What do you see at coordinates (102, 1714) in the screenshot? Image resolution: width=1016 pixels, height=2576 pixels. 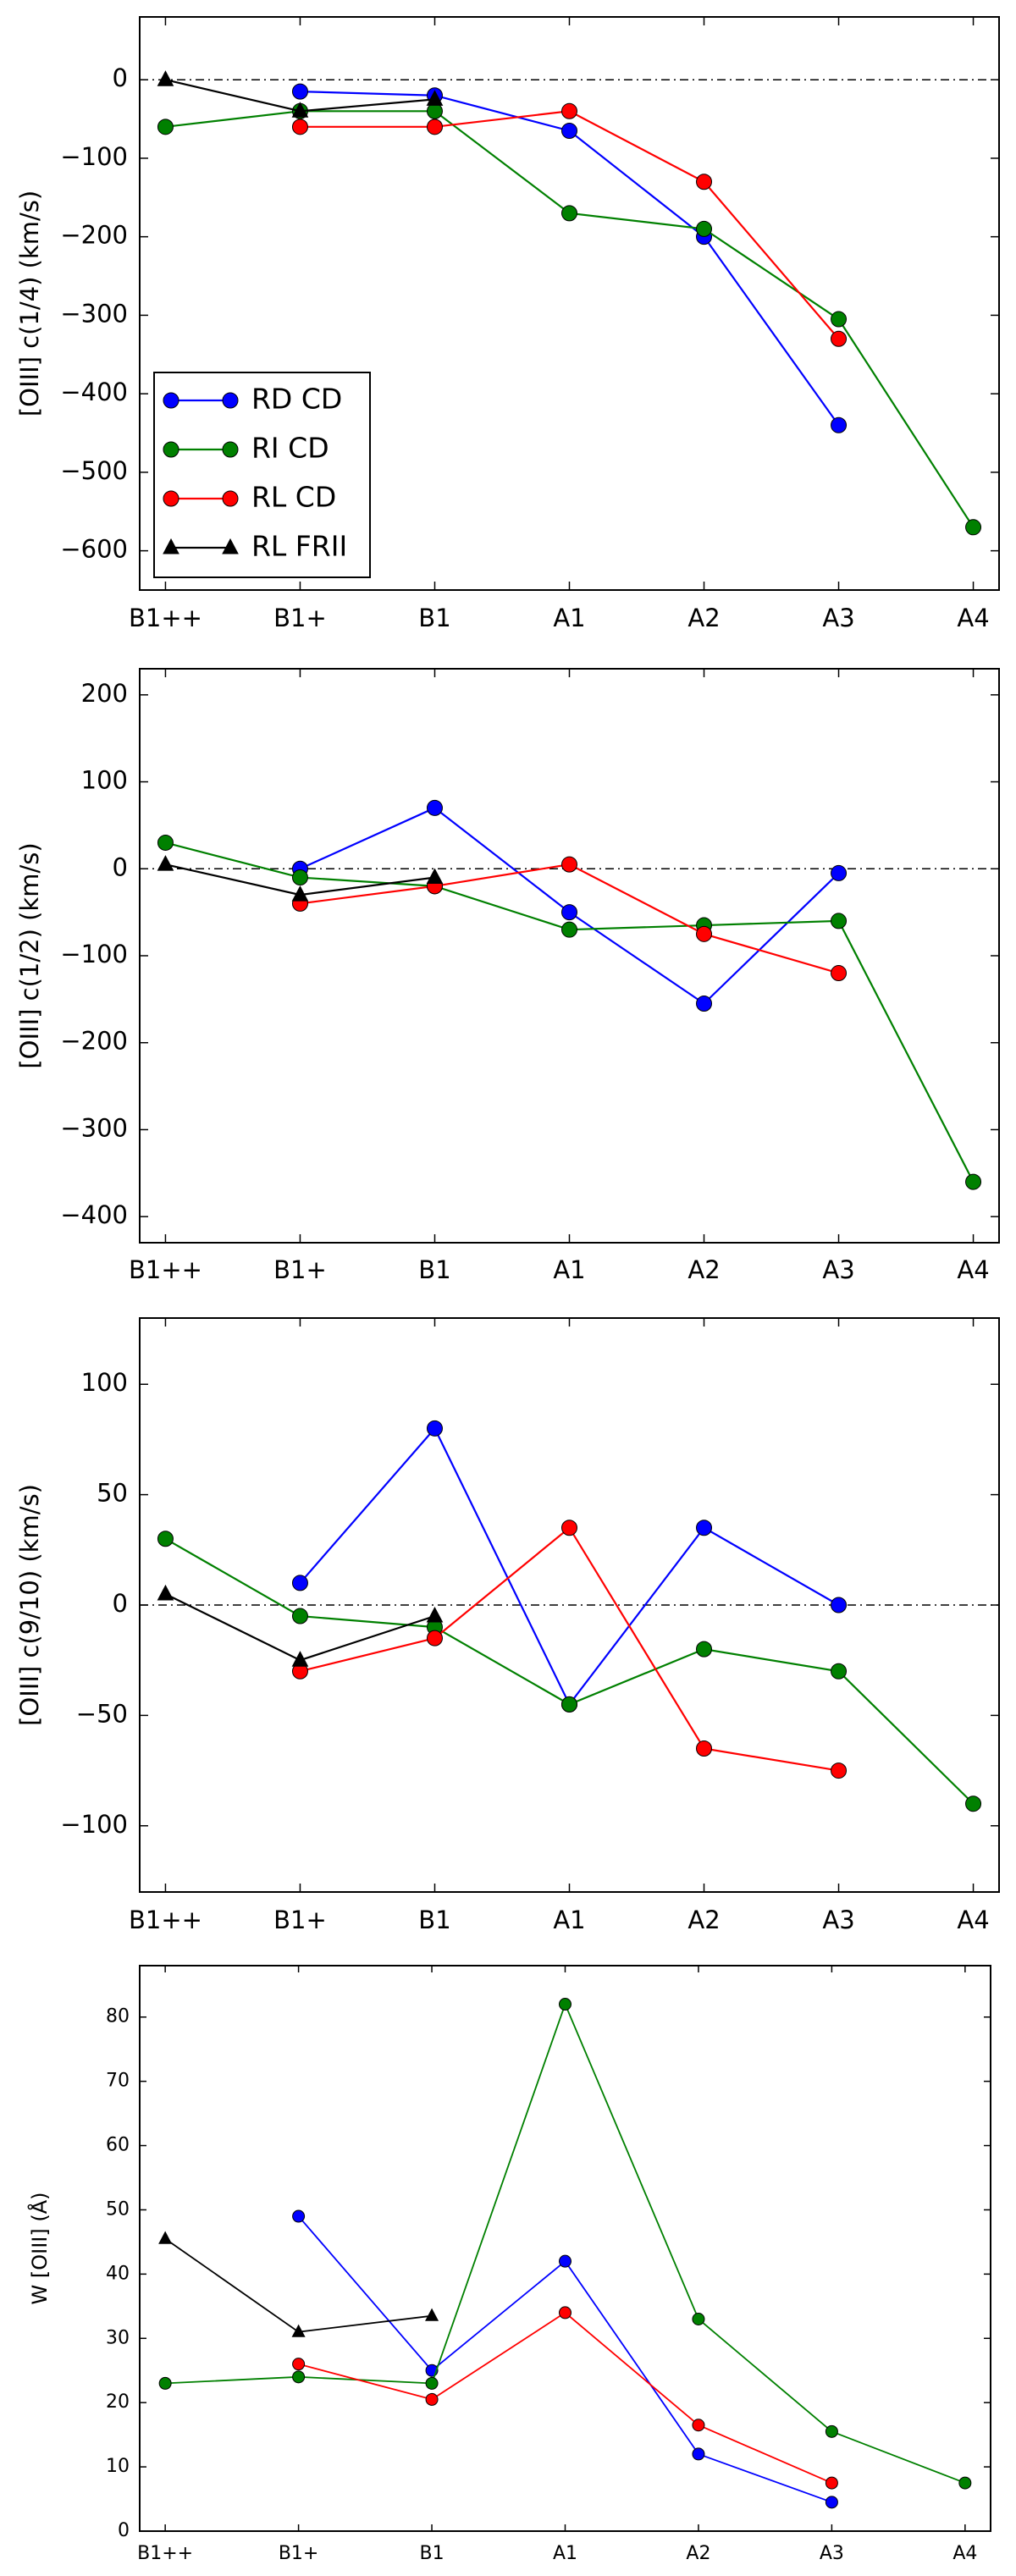 I see `y-tick-label: −50` at bounding box center [102, 1714].